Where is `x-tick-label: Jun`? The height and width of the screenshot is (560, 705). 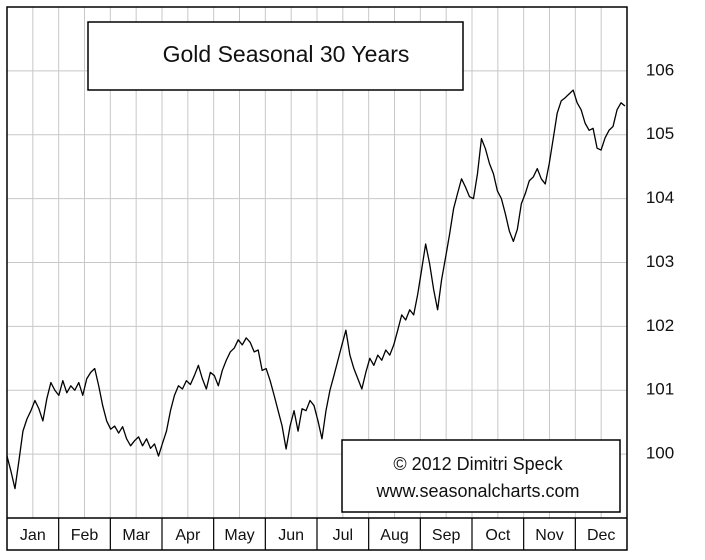
x-tick-label: Jun is located at coordinates (291, 535).